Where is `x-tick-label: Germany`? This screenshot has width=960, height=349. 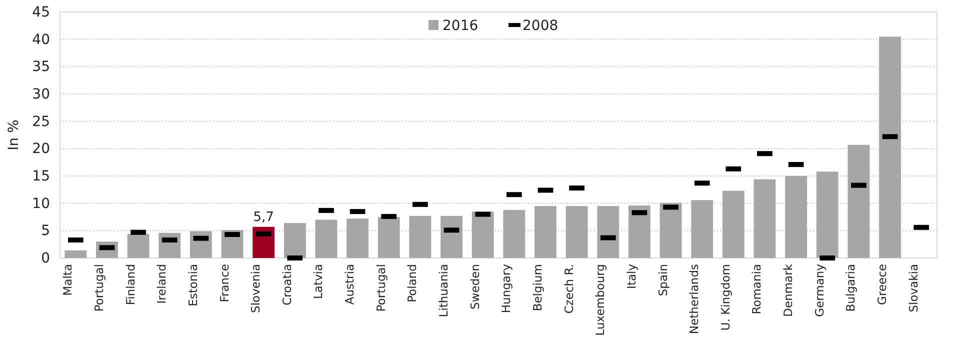
x-tick-label: Germany is located at coordinates (819, 290).